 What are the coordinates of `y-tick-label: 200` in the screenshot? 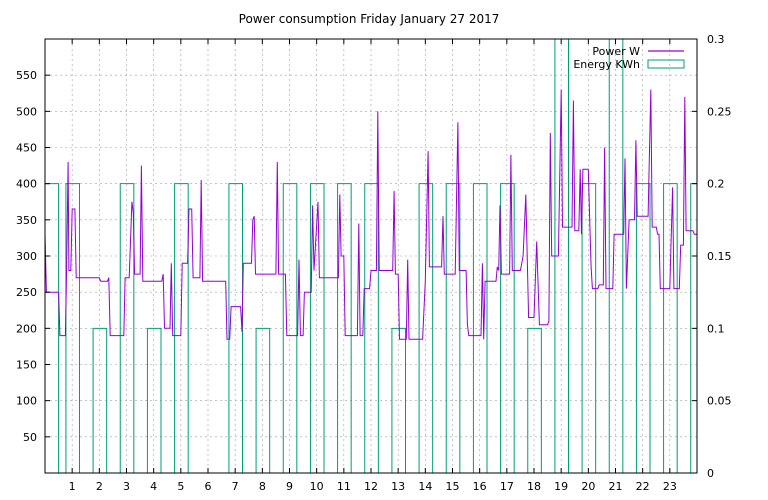 It's located at (26, 328).